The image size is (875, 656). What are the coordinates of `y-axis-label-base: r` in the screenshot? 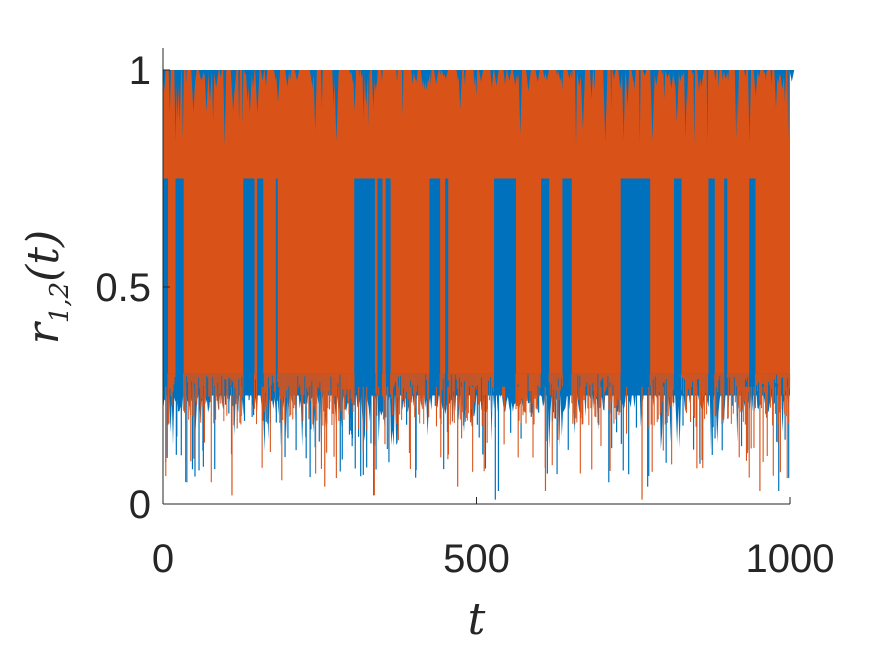 It's located at (43, 332).